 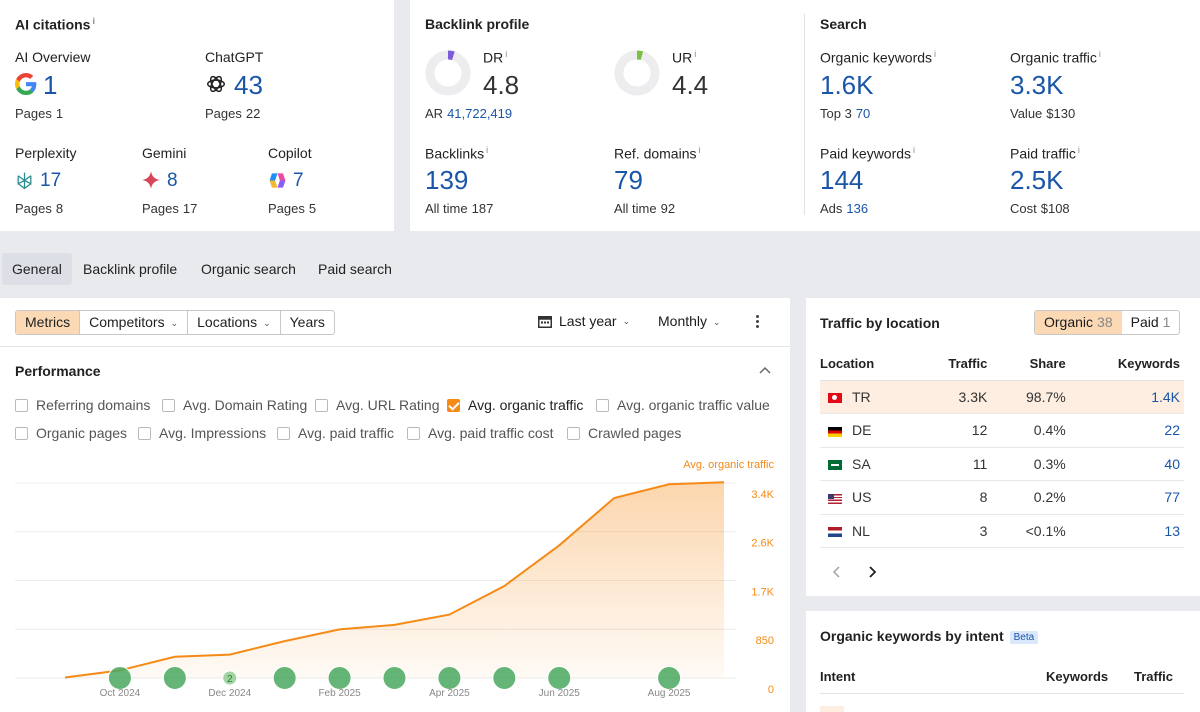 I want to click on checkbox-avg-url-rating: Avg. URL Rating, so click(x=377, y=405).